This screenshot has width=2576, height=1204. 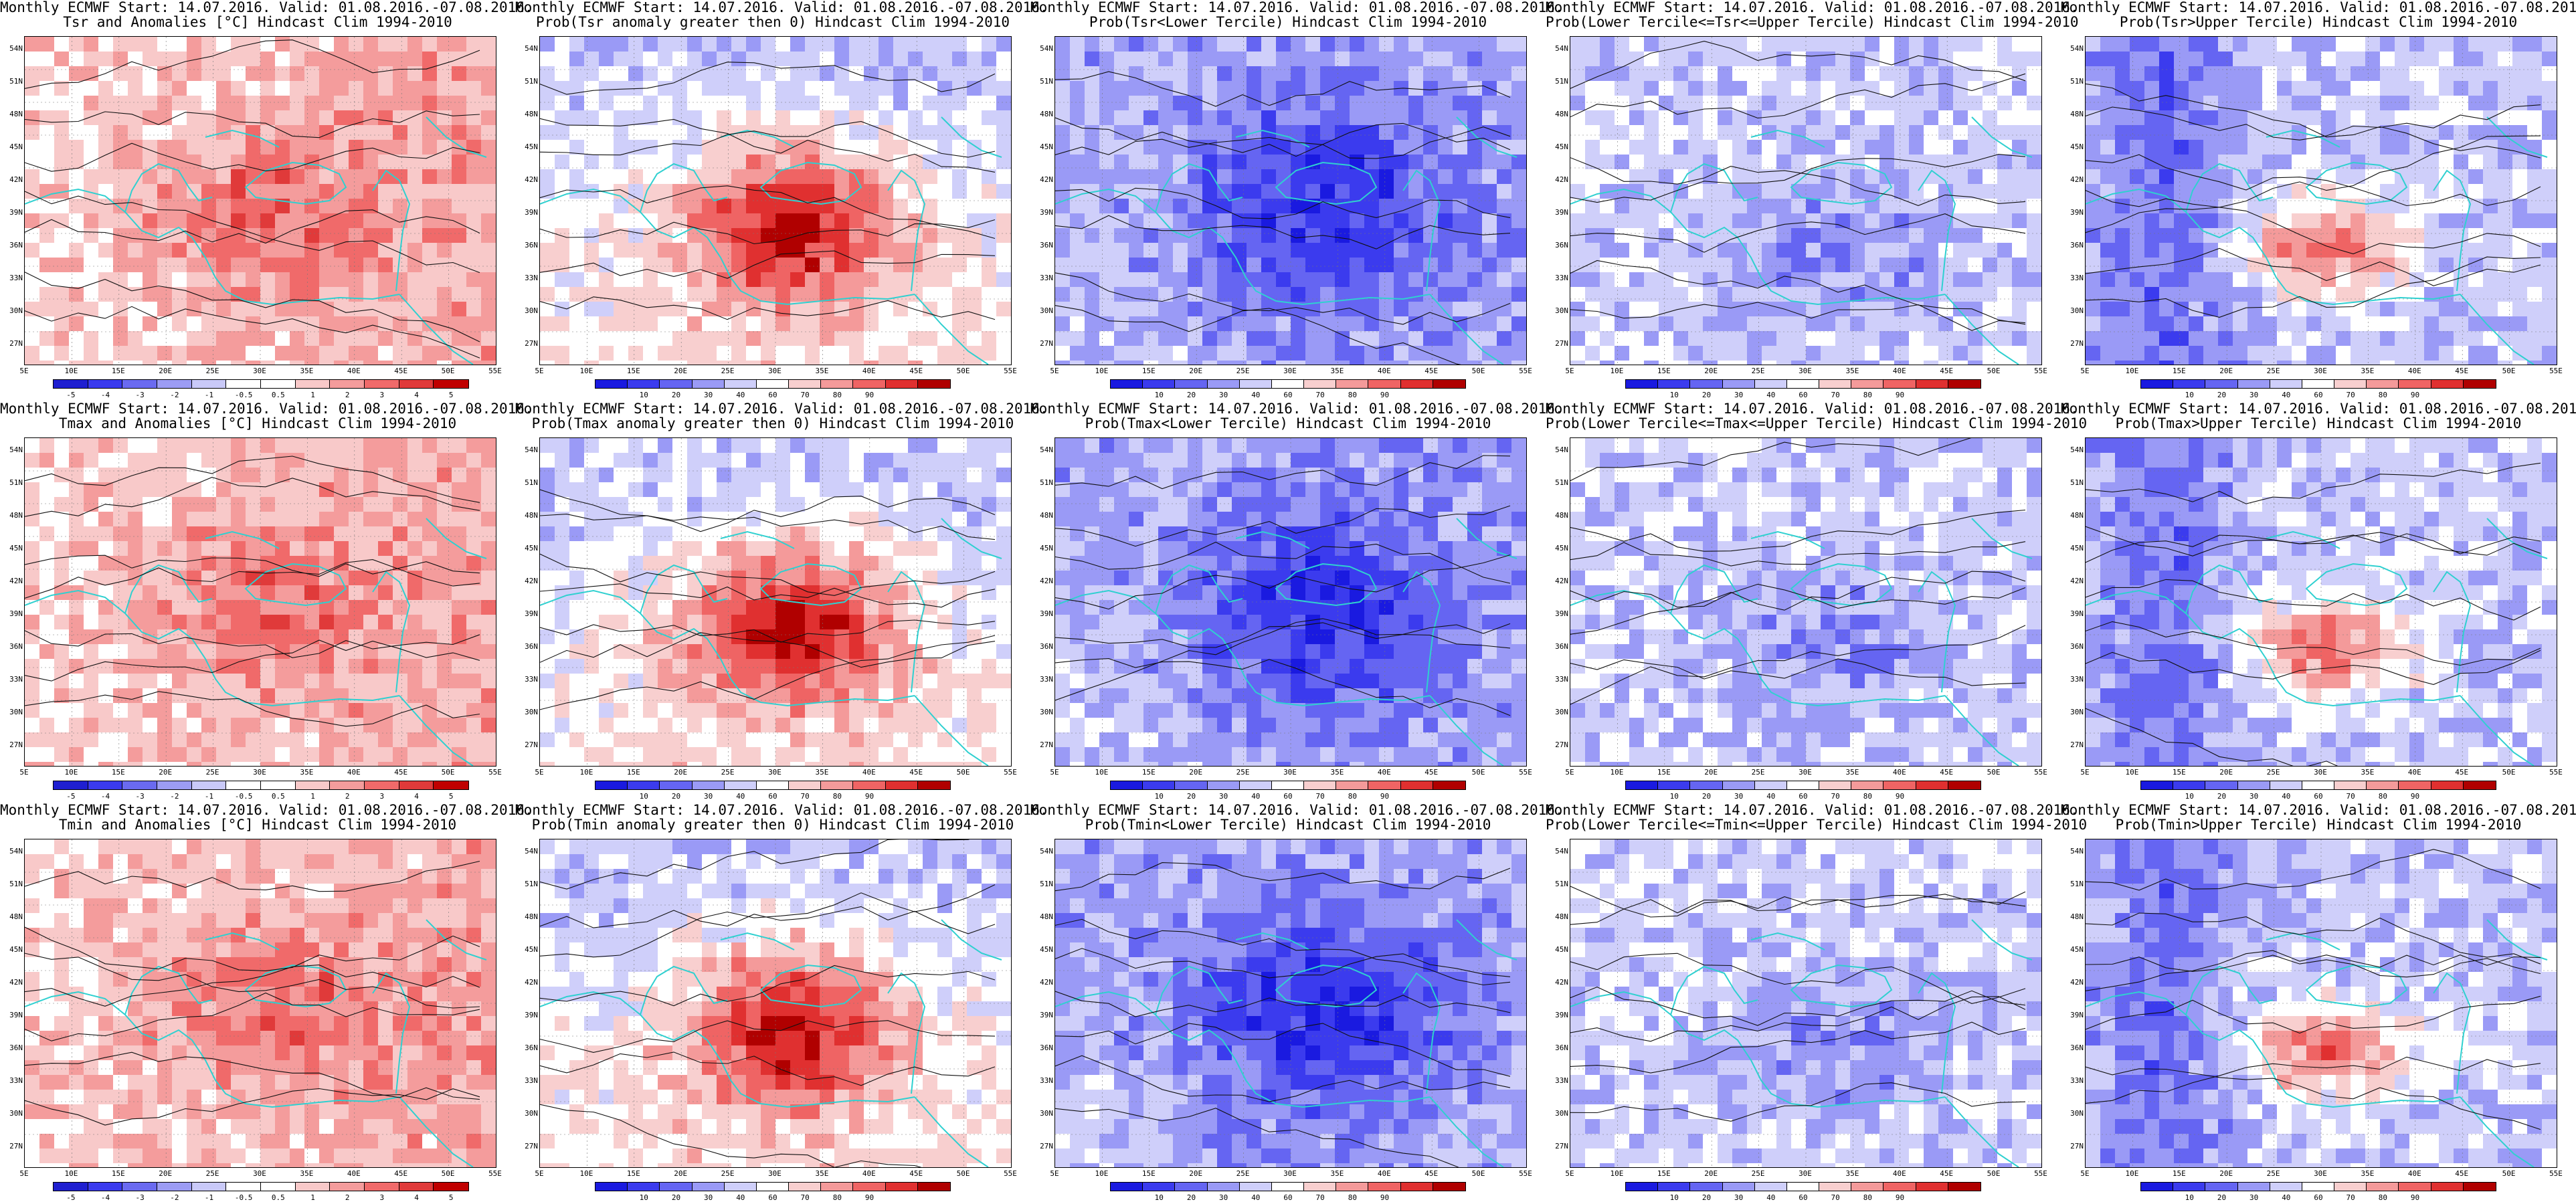 What do you see at coordinates (16, 449) in the screenshot?
I see `latitude-label: 54N` at bounding box center [16, 449].